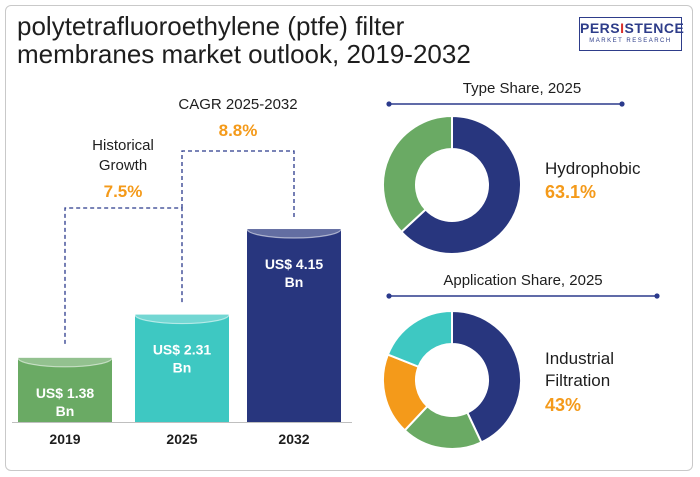 The image size is (700, 477). Describe the element at coordinates (522, 88) in the screenshot. I see `type-share-title: Type Share, 2025` at that location.